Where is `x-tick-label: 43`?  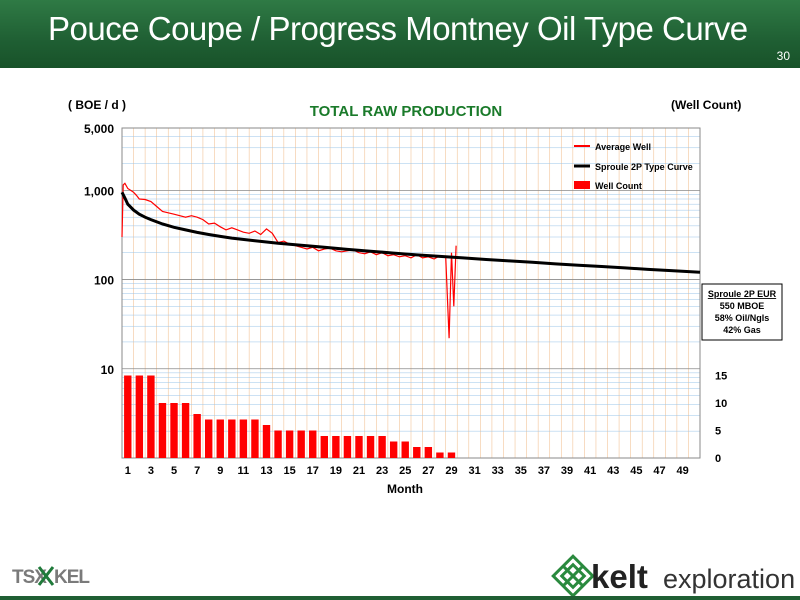 x-tick-label: 43 is located at coordinates (613, 471).